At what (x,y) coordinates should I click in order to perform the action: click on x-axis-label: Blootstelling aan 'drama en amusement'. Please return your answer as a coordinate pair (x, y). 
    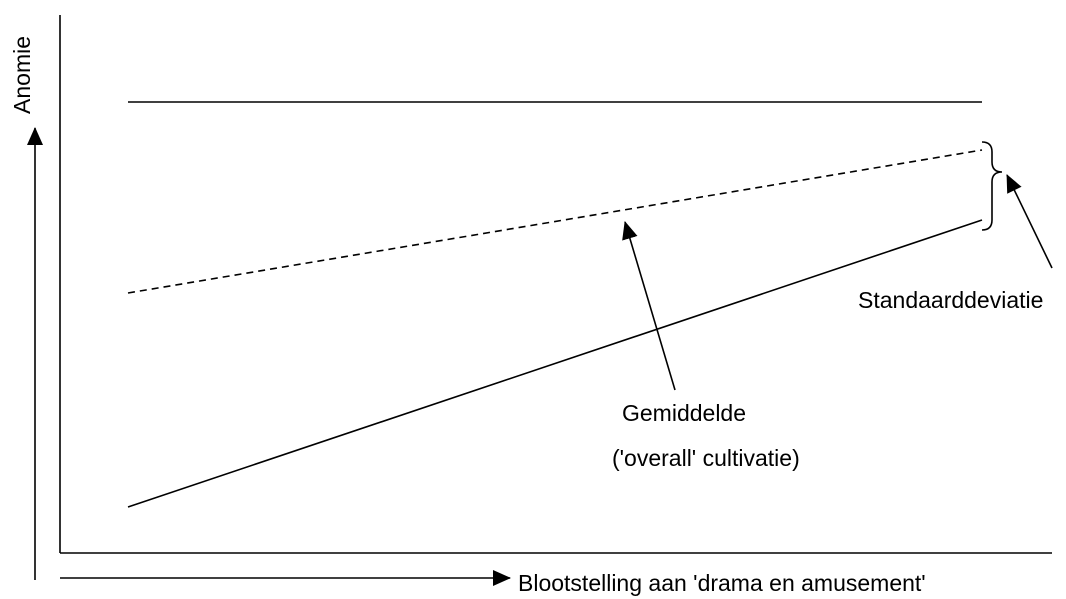
    Looking at the image, I should click on (722, 583).